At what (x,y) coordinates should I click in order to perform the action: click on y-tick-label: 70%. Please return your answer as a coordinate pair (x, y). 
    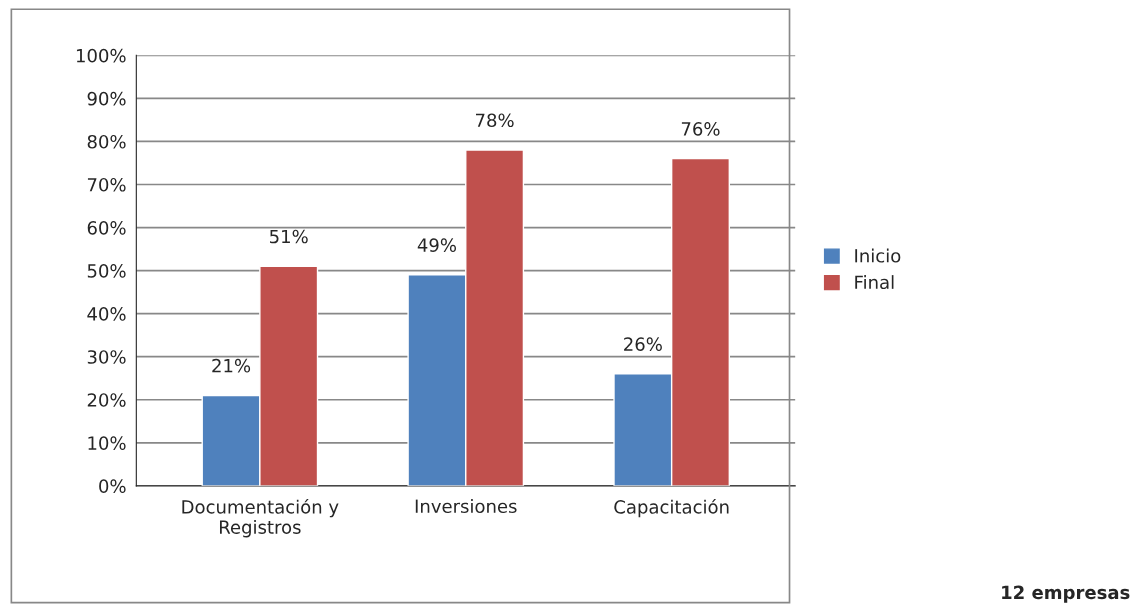
    Looking at the image, I should click on (106, 184).